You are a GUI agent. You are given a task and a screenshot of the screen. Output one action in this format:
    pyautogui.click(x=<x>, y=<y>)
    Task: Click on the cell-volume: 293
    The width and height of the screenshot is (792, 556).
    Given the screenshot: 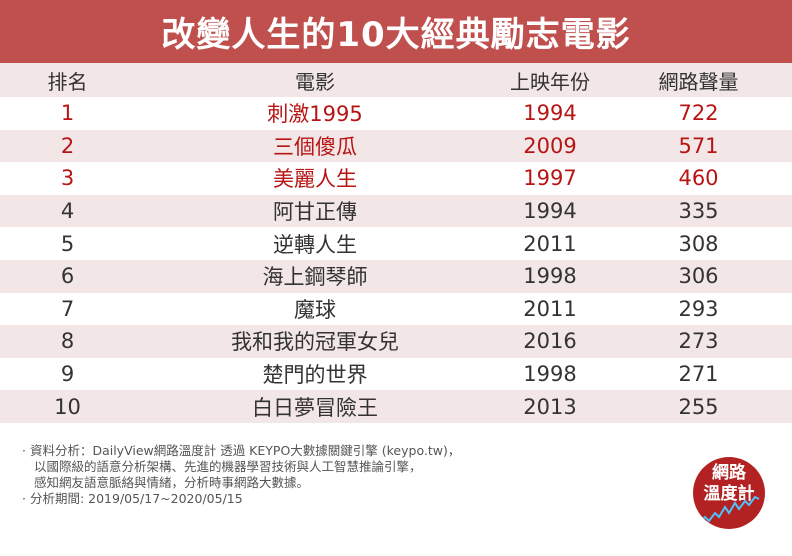 What is the action you would take?
    pyautogui.click(x=698, y=308)
    